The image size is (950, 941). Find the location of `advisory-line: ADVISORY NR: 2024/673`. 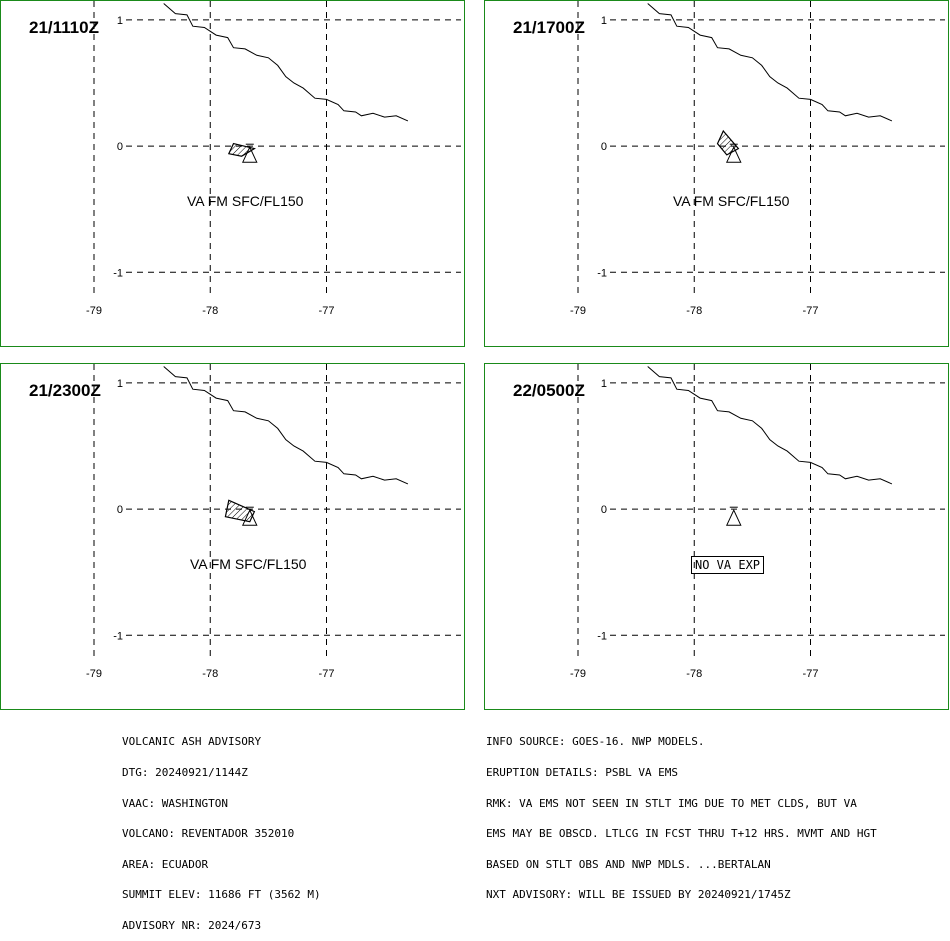

advisory-line: ADVISORY NR: 2024/673 is located at coordinates (192, 926).